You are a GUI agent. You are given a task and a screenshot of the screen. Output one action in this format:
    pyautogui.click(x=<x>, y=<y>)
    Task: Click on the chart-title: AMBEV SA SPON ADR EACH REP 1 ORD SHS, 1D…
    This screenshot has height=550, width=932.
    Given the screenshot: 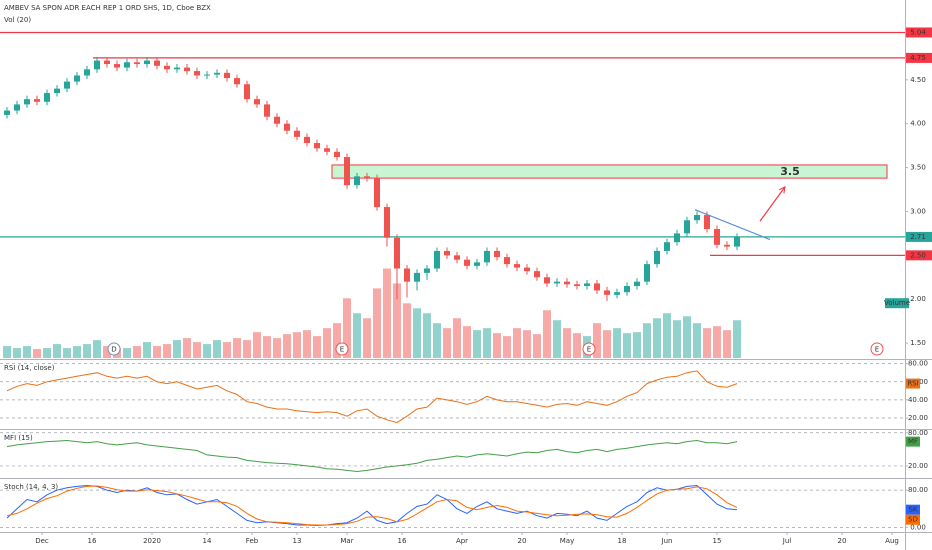 What is the action you would take?
    pyautogui.click(x=107, y=8)
    